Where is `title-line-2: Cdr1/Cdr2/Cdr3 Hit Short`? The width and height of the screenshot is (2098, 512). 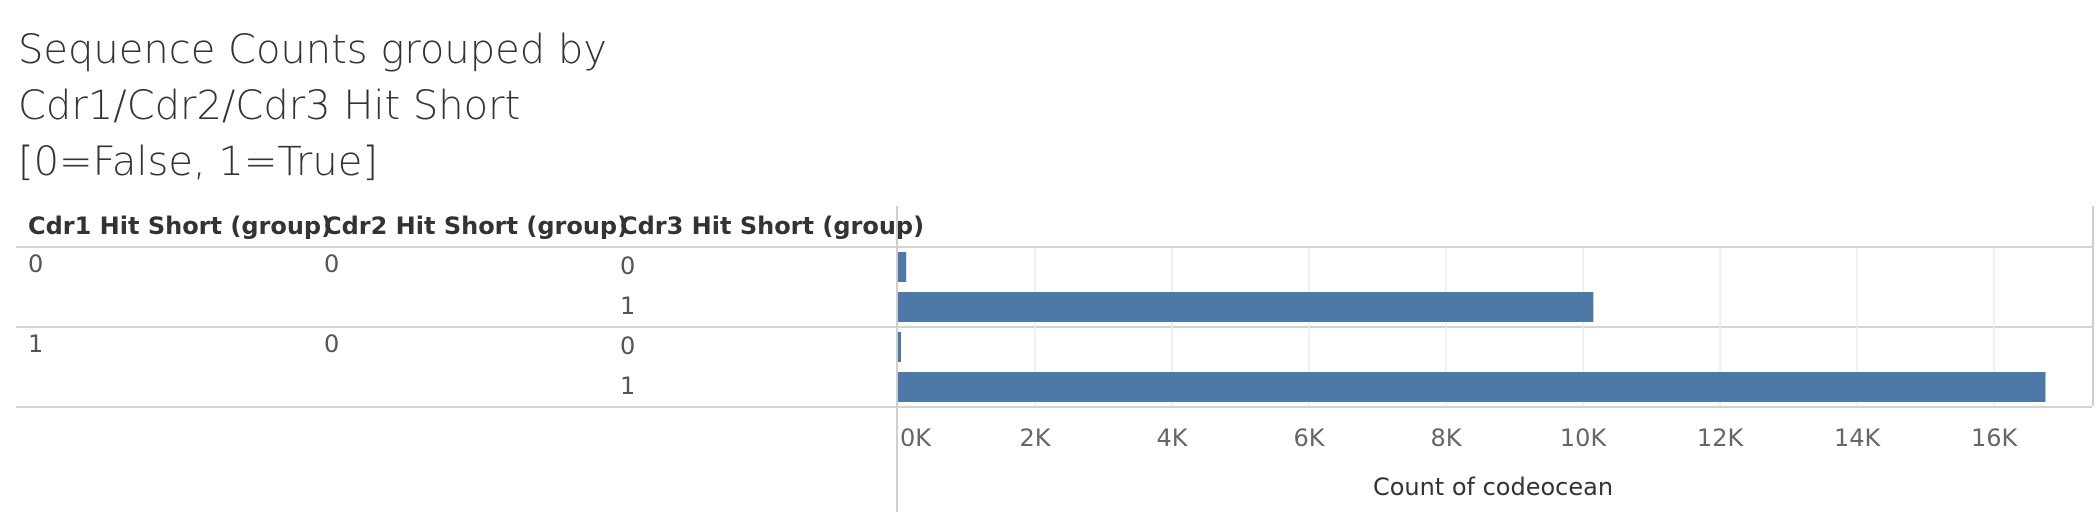
title-line-2: Cdr1/Cdr2/Cdr3 Hit Short is located at coordinates (269, 106).